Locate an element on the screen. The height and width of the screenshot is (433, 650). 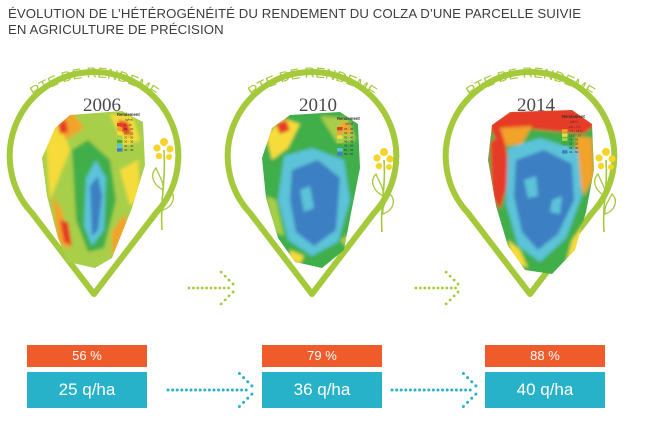
map-year-2010: 2010 is located at coordinates (318, 105).